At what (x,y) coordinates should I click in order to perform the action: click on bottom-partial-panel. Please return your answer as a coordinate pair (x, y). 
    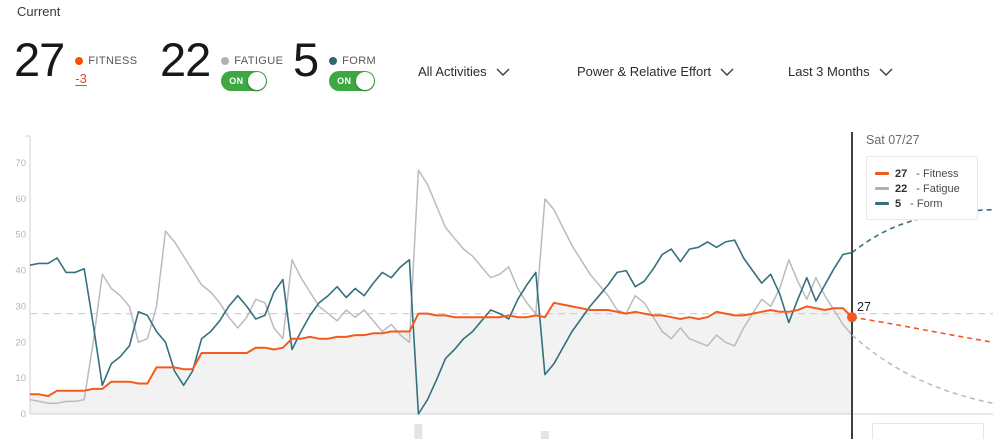
    Looking at the image, I should click on (928, 431).